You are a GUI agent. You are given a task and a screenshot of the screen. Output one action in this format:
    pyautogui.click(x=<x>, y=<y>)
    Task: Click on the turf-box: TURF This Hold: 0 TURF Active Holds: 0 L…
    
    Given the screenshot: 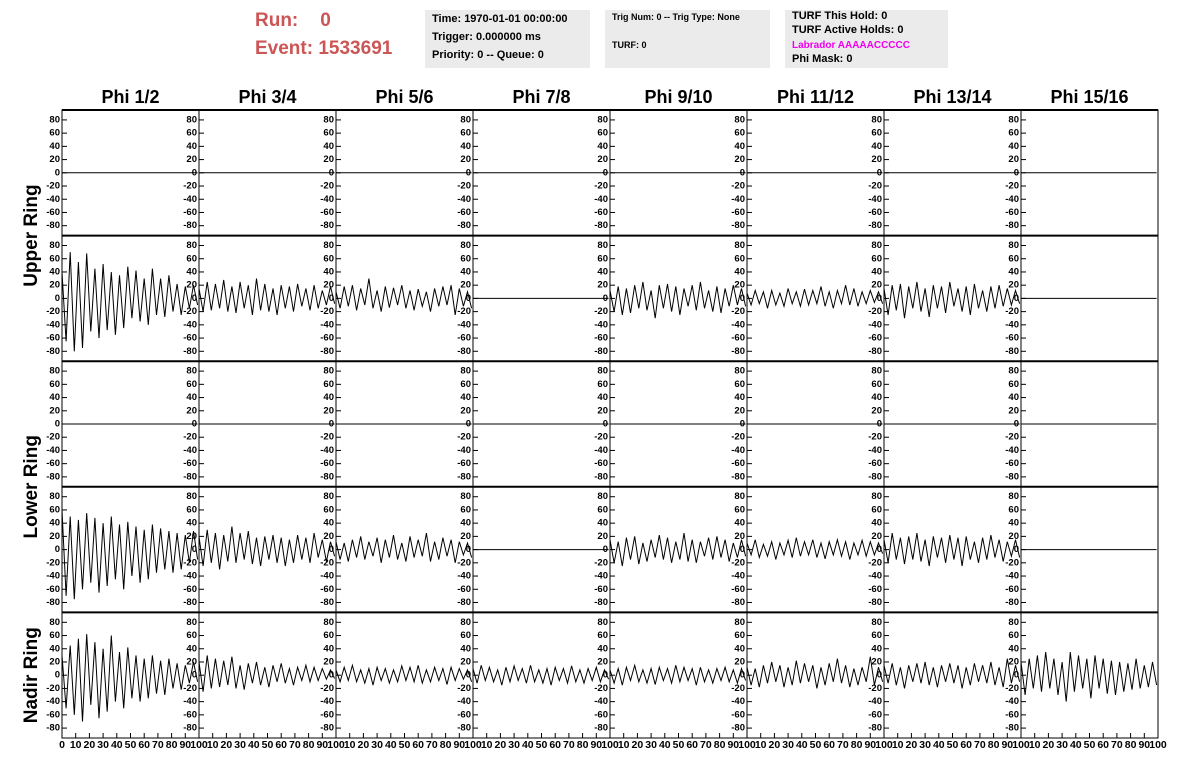 What is the action you would take?
    pyautogui.click(x=866, y=39)
    